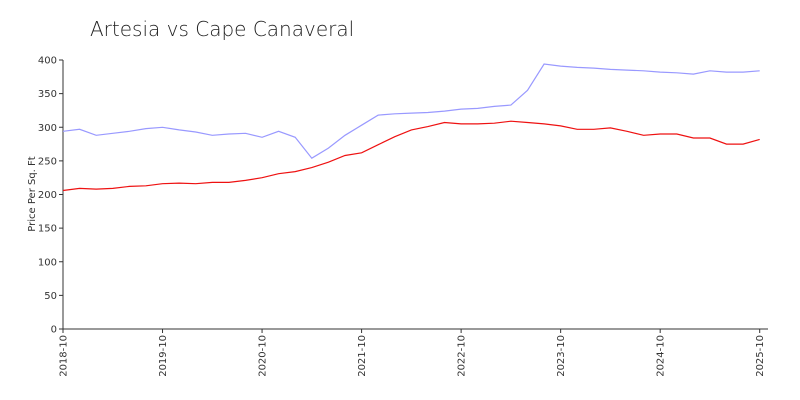 The image size is (800, 400). I want to click on y-tick-label: 300, so click(47, 128).